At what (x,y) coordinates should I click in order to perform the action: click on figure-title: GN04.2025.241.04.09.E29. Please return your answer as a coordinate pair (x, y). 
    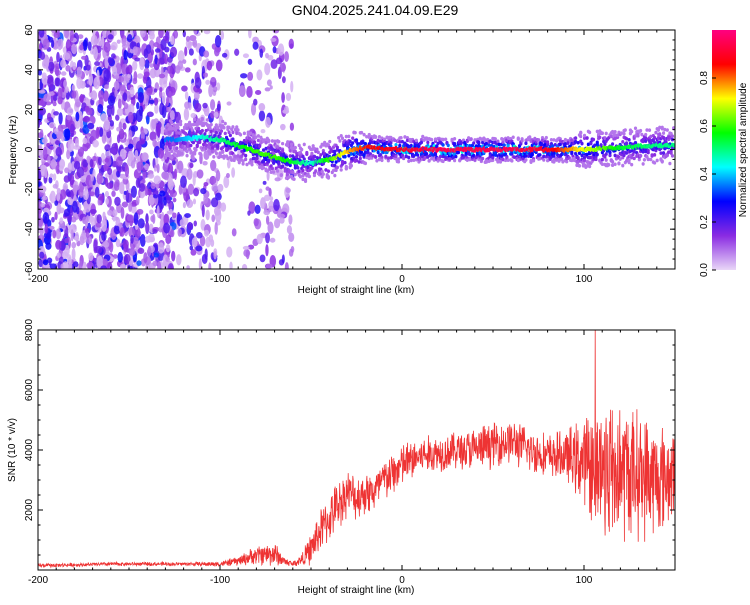
    Looking at the image, I should click on (375, 10).